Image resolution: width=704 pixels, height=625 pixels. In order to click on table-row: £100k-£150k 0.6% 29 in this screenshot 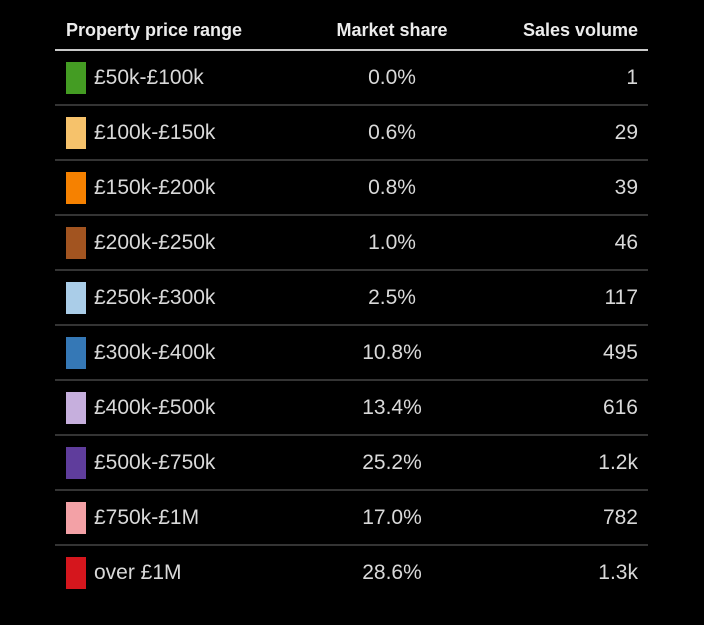, I will do `click(351, 133)`.